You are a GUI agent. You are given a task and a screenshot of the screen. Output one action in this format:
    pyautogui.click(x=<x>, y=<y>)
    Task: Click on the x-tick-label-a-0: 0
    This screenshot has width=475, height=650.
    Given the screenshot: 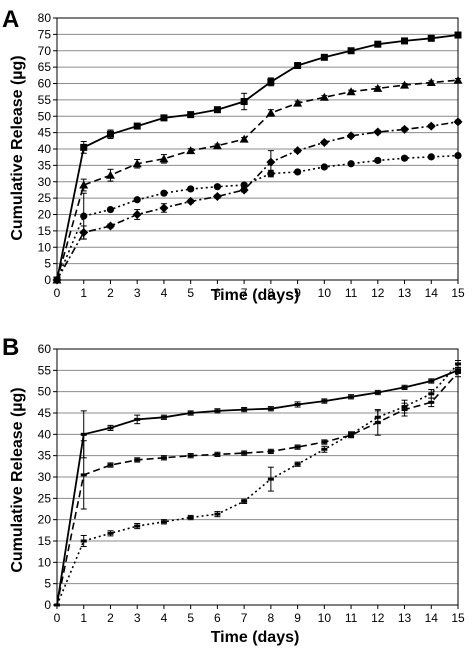 What is the action you would take?
    pyautogui.click(x=57, y=293)
    